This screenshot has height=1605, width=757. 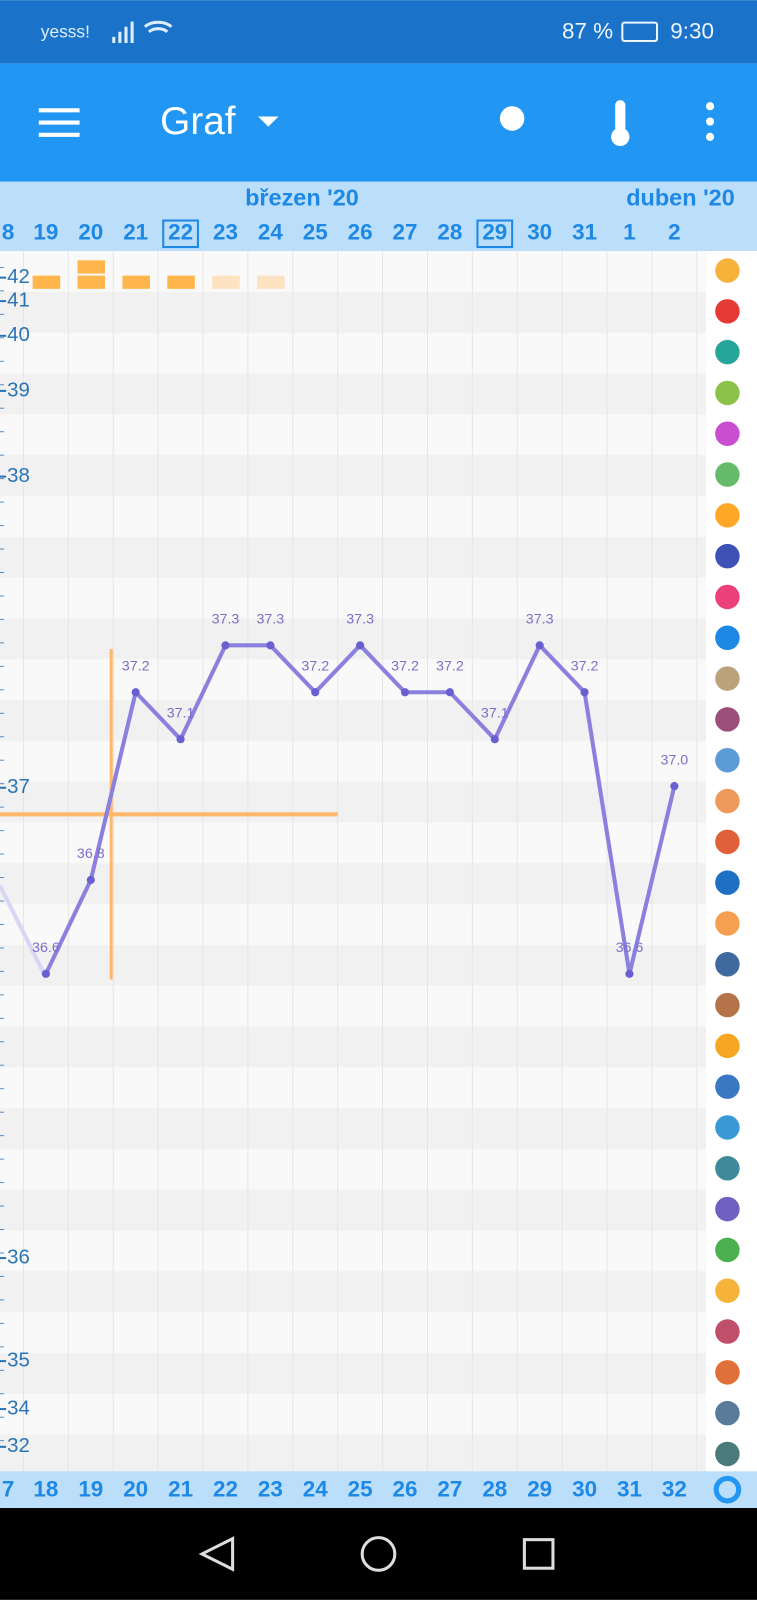 What do you see at coordinates (378, 1554) in the screenshot?
I see `home-button` at bounding box center [378, 1554].